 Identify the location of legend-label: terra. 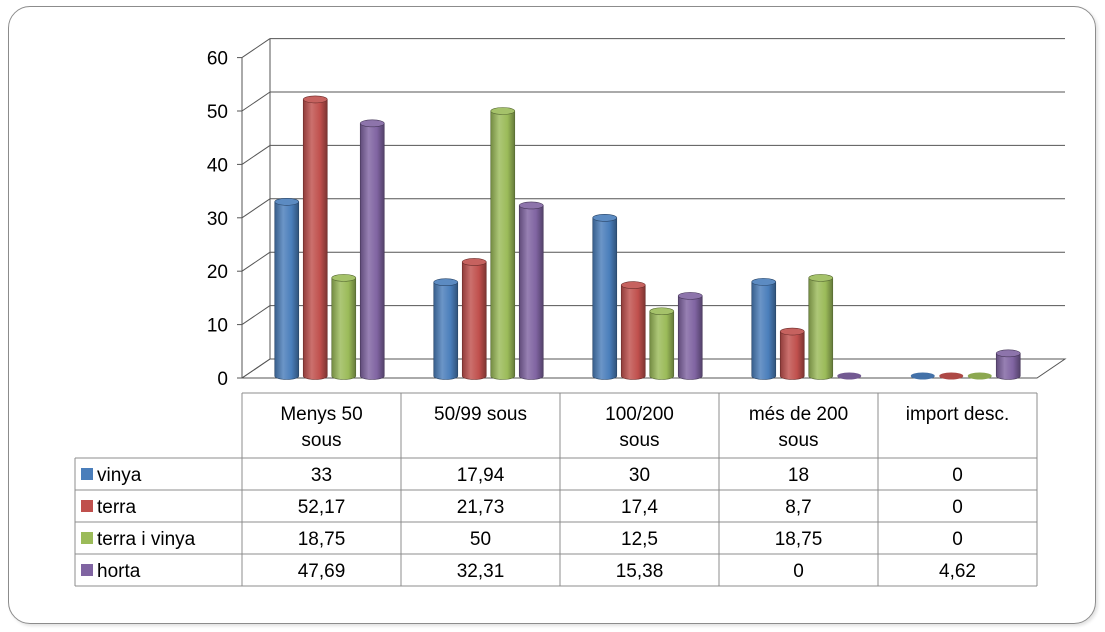
(117, 507).